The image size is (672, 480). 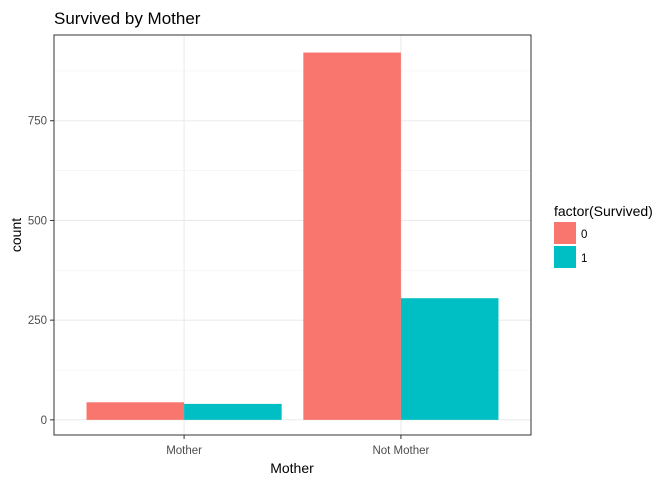 I want to click on y-tick-label: 250, so click(x=37, y=321).